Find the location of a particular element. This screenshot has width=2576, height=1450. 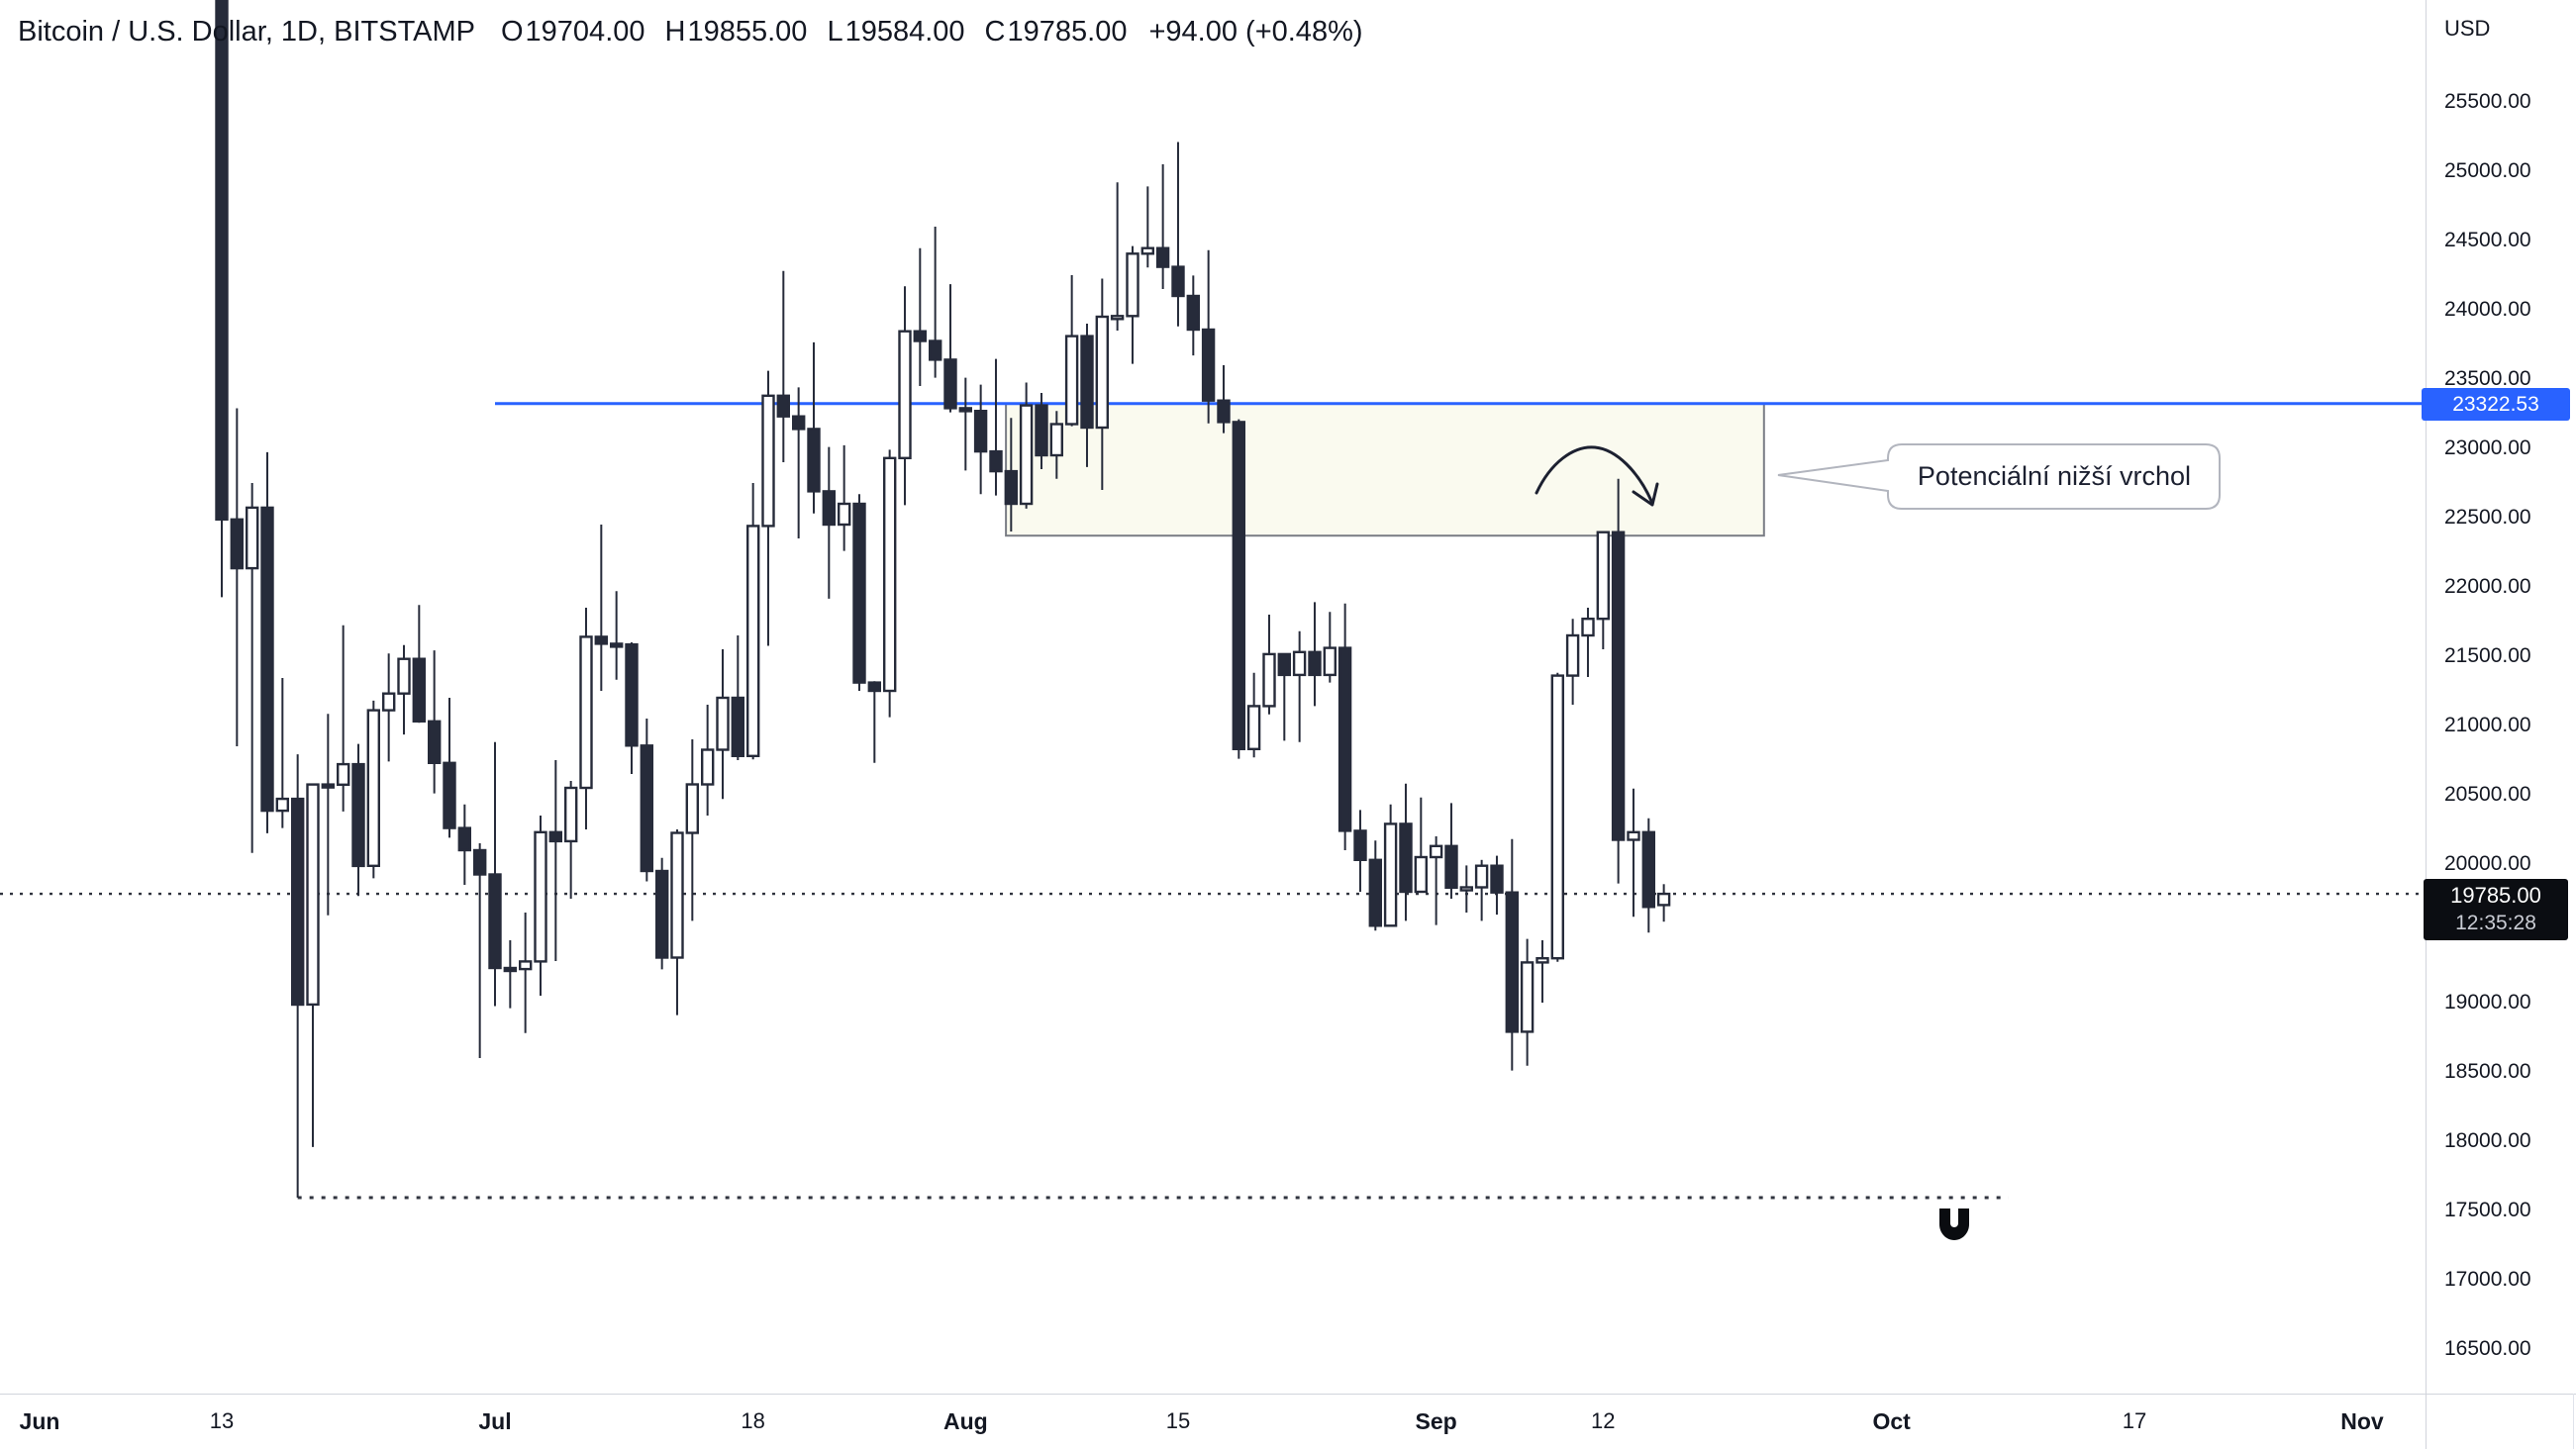

price-tick: 25000.00 is located at coordinates (2488, 170).